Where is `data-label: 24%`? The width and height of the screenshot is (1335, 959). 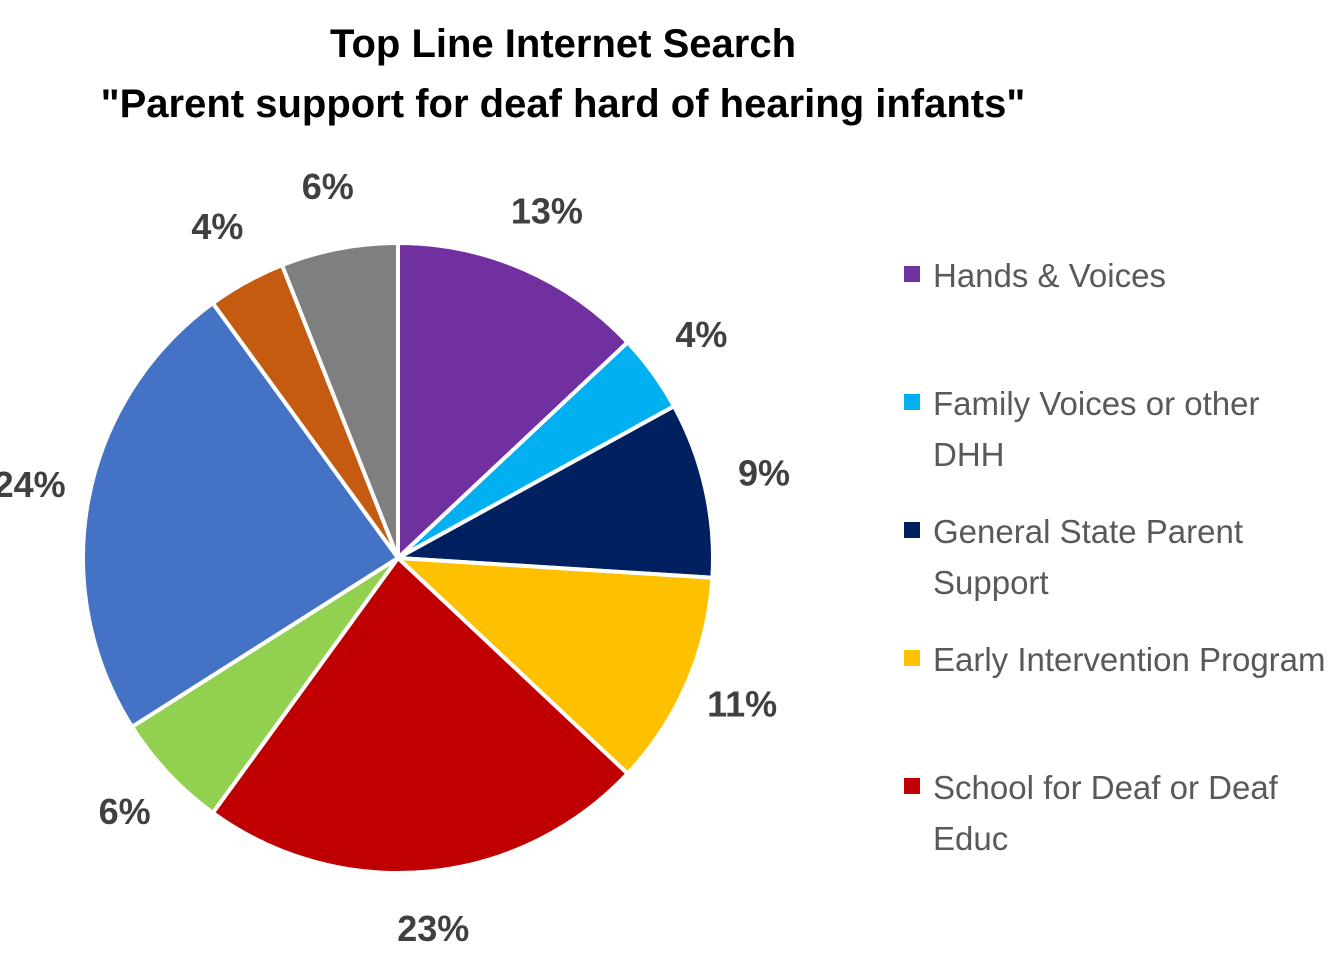
data-label: 24% is located at coordinates (33, 484).